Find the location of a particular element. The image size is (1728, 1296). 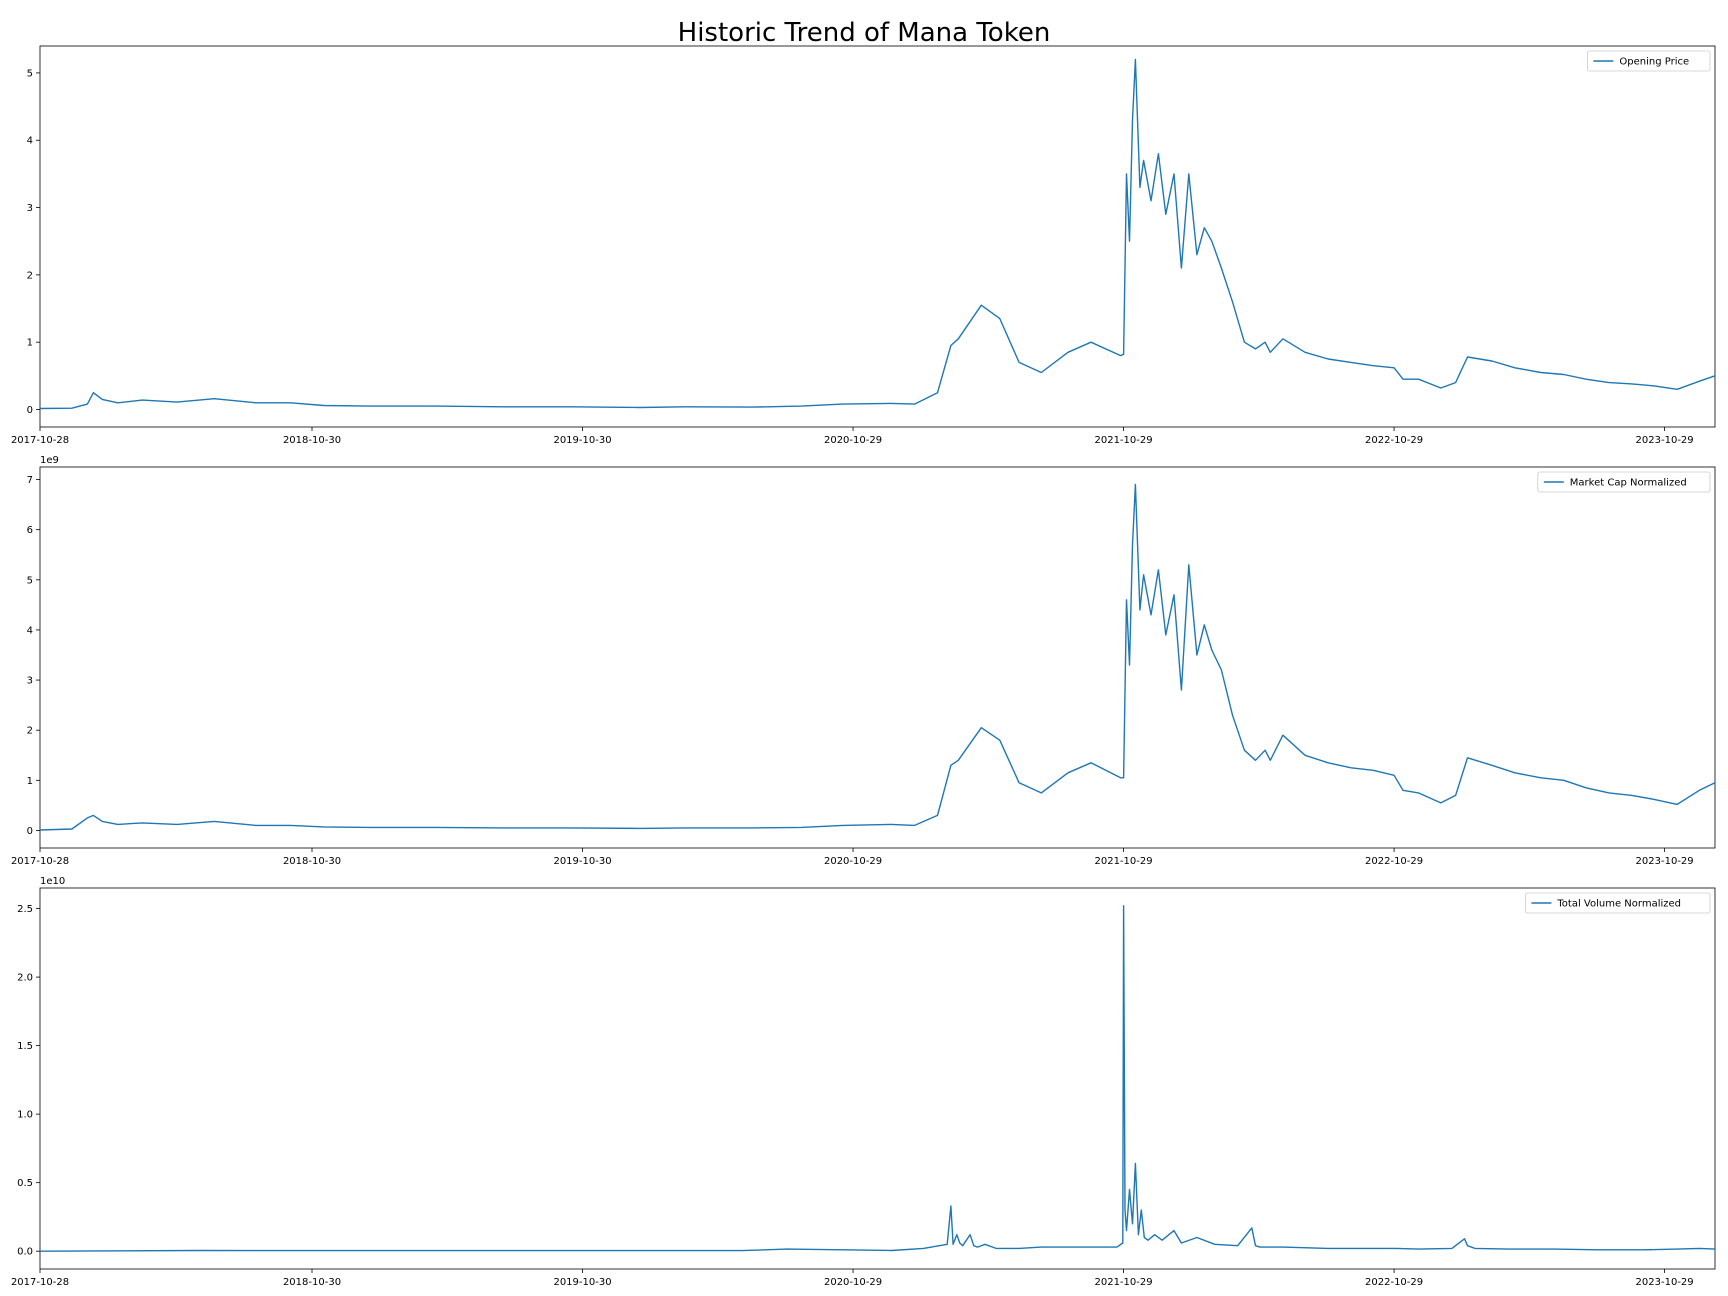

y-tick-label: 2.5 is located at coordinates (25, 909).